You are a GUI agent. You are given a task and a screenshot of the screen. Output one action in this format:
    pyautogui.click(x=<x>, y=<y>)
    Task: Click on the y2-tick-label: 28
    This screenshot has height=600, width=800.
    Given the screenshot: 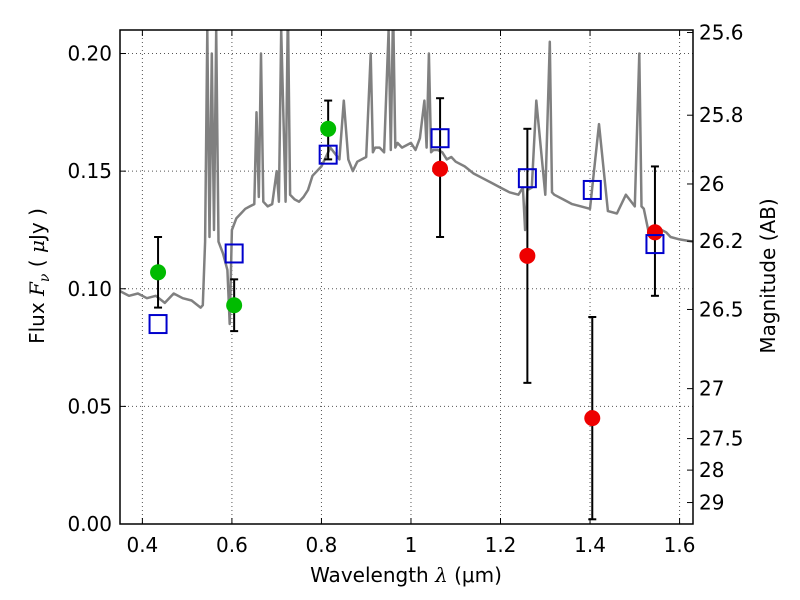 What is the action you would take?
    pyautogui.click(x=711, y=470)
    